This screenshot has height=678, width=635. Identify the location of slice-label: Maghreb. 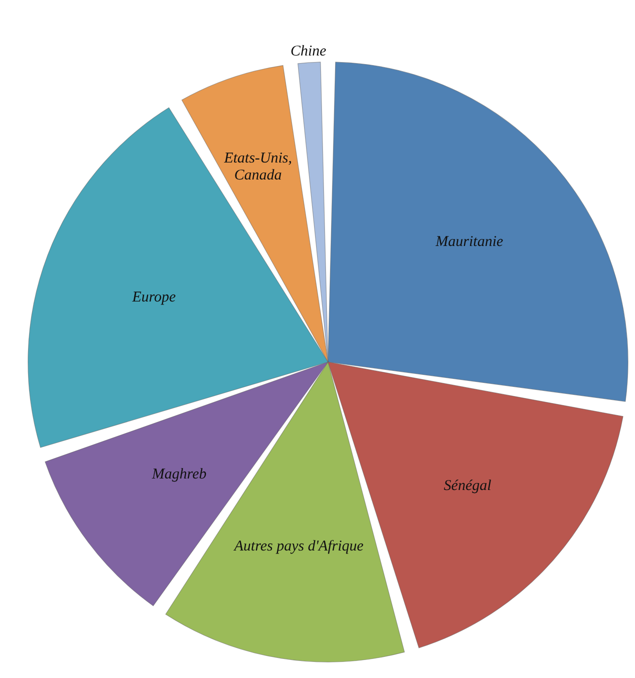
(179, 474).